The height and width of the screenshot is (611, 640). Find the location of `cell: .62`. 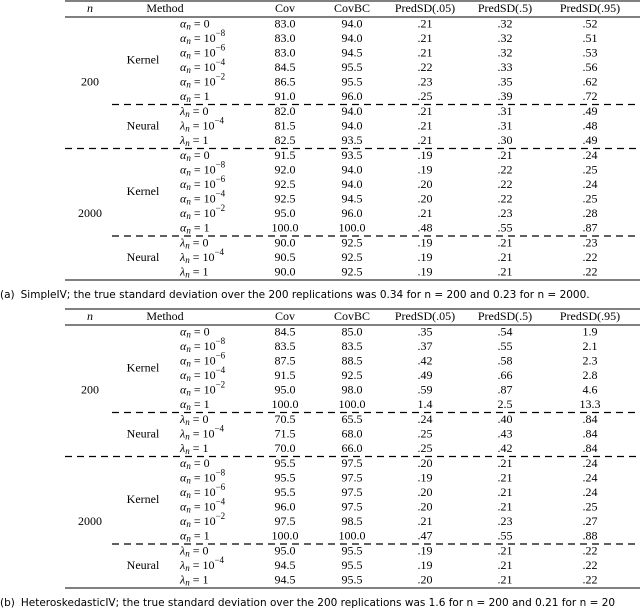

cell: .62 is located at coordinates (590, 81).